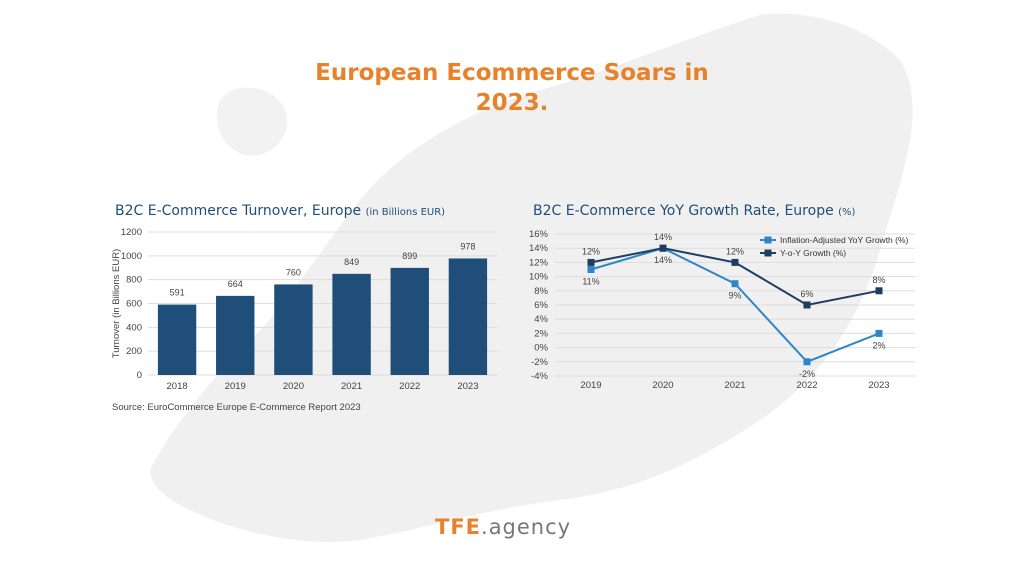 Image resolution: width=1024 pixels, height=576 pixels. Describe the element at coordinates (134, 327) in the screenshot. I see `bar-y-tick-label: 400` at that location.